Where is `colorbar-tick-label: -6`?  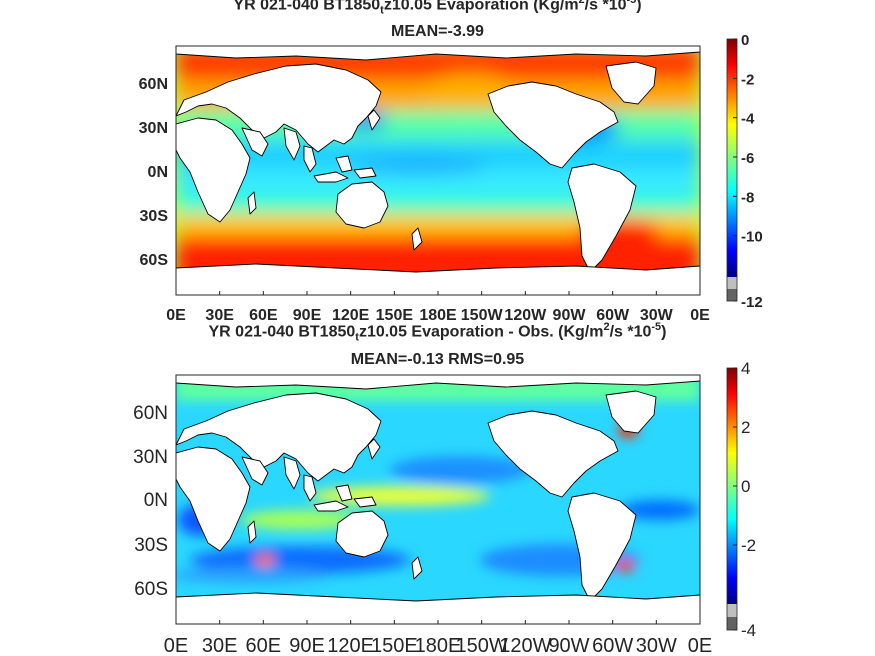
colorbar-tick-label: -6 is located at coordinates (747, 158).